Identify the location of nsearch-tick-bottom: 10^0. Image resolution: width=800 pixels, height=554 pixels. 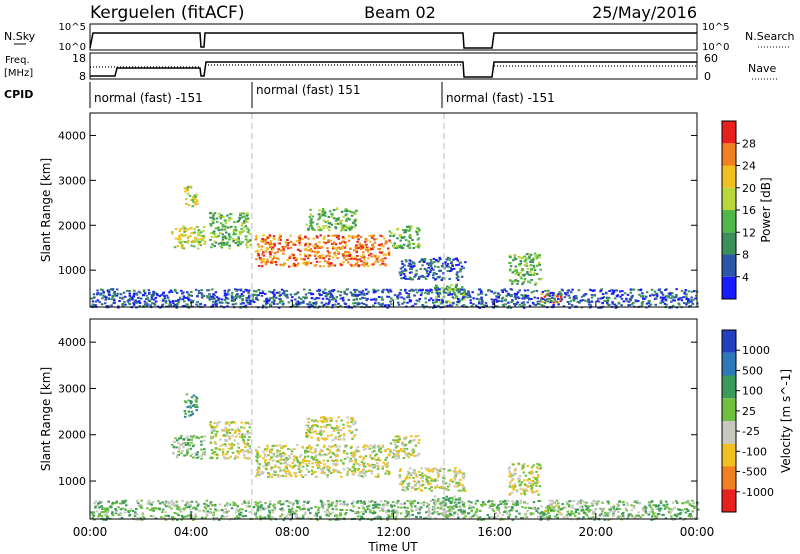
(715, 47).